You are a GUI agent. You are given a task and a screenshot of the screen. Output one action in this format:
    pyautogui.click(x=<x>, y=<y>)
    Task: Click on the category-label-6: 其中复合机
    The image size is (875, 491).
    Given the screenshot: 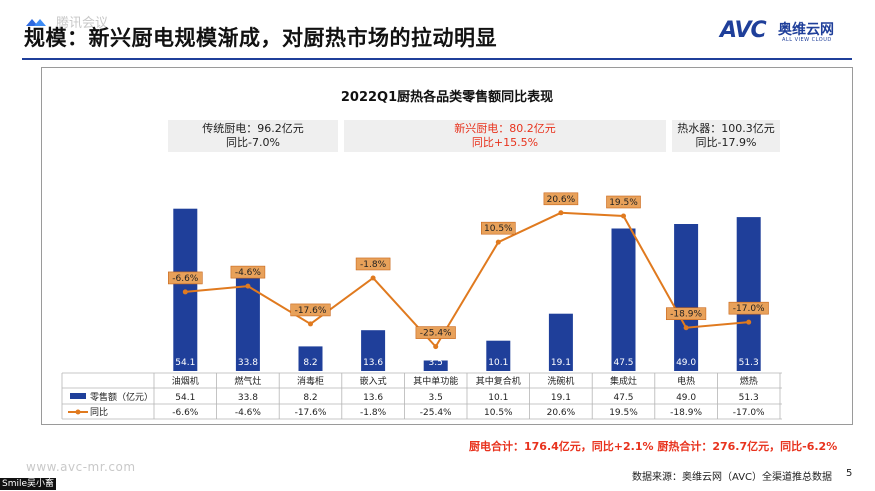 What is the action you would take?
    pyautogui.click(x=498, y=381)
    